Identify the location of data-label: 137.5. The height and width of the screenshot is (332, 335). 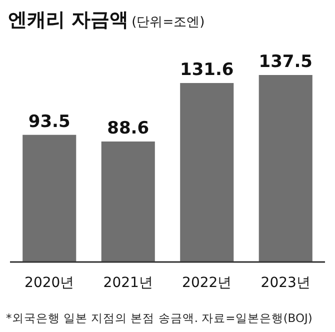
(285, 62).